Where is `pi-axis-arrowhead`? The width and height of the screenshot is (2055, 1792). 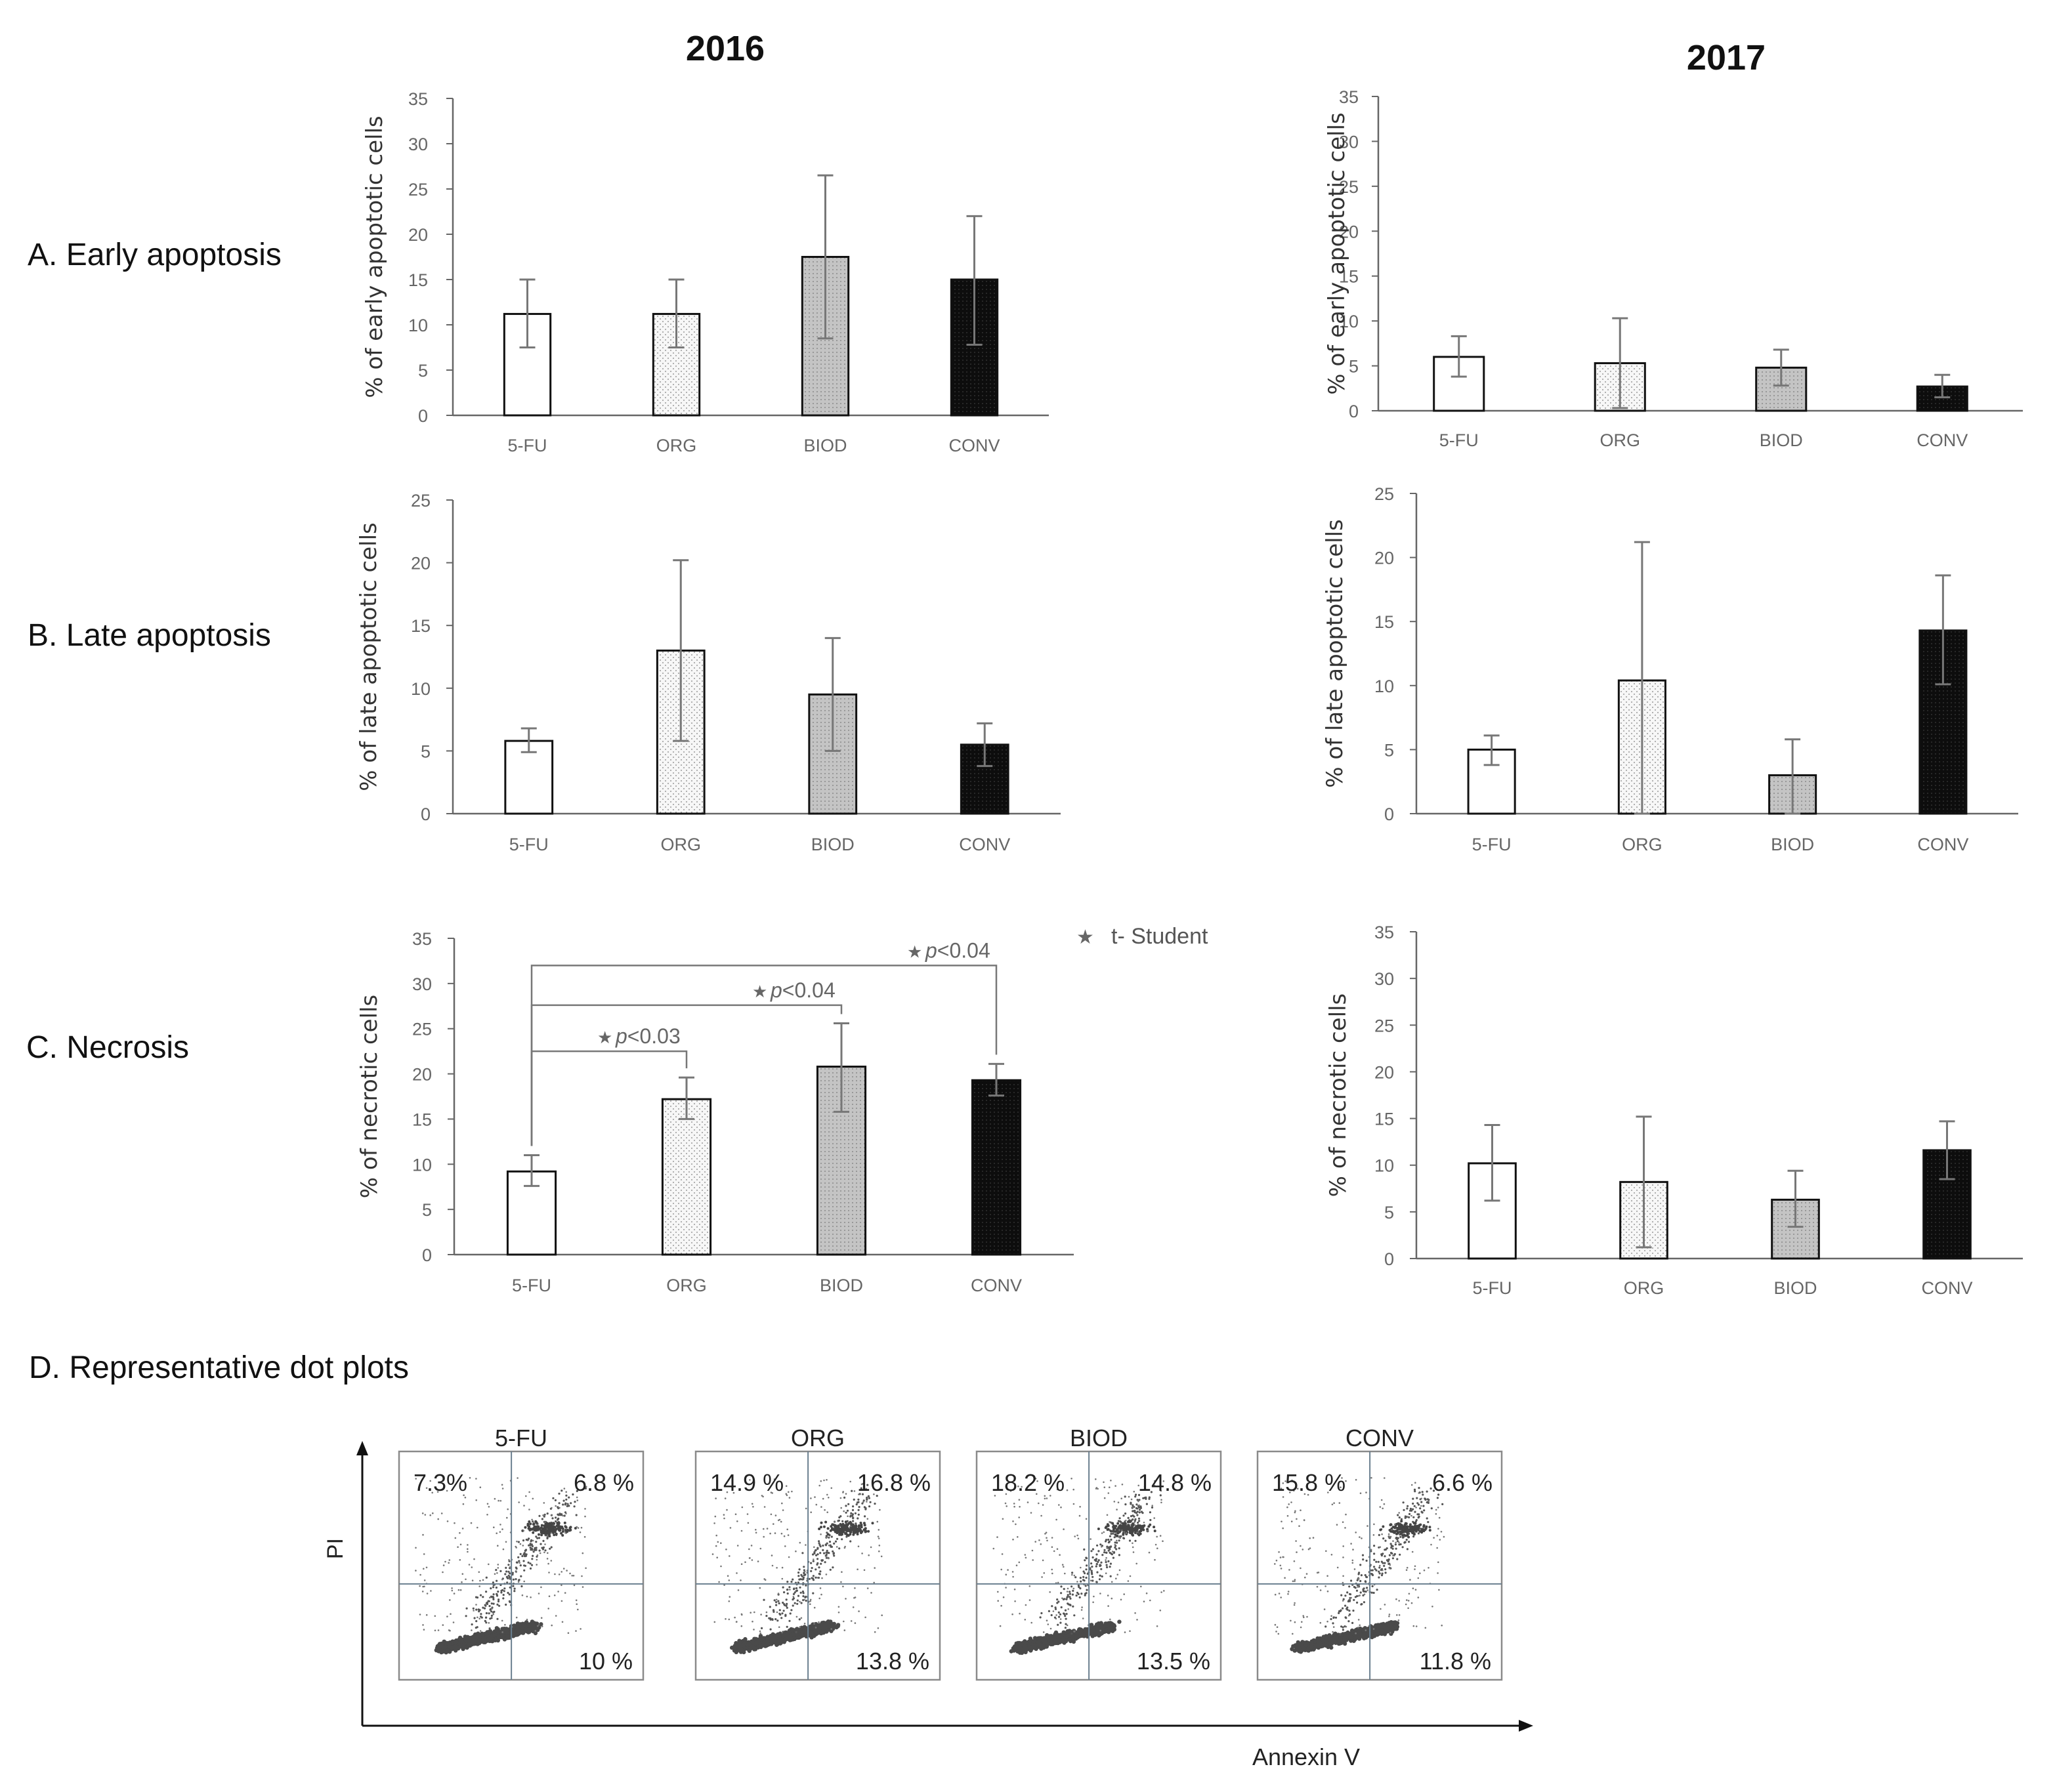 pi-axis-arrowhead is located at coordinates (362, 1448).